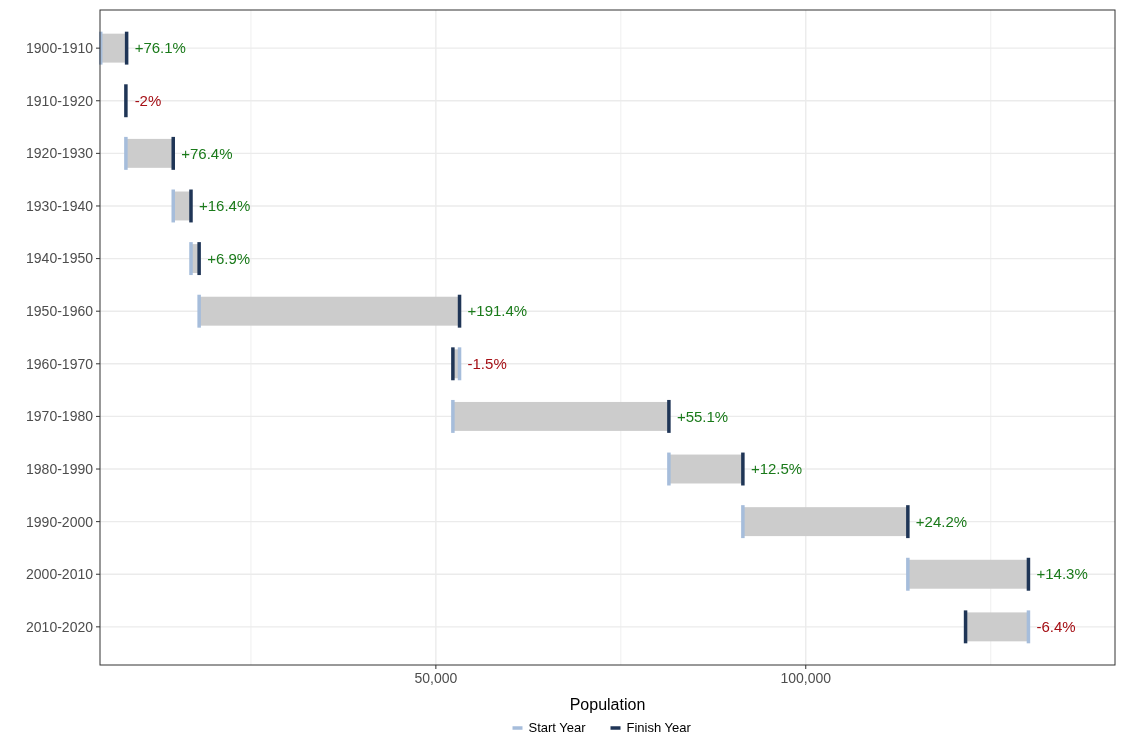  I want to click on y-tick-label: 1910-1920, so click(60, 100).